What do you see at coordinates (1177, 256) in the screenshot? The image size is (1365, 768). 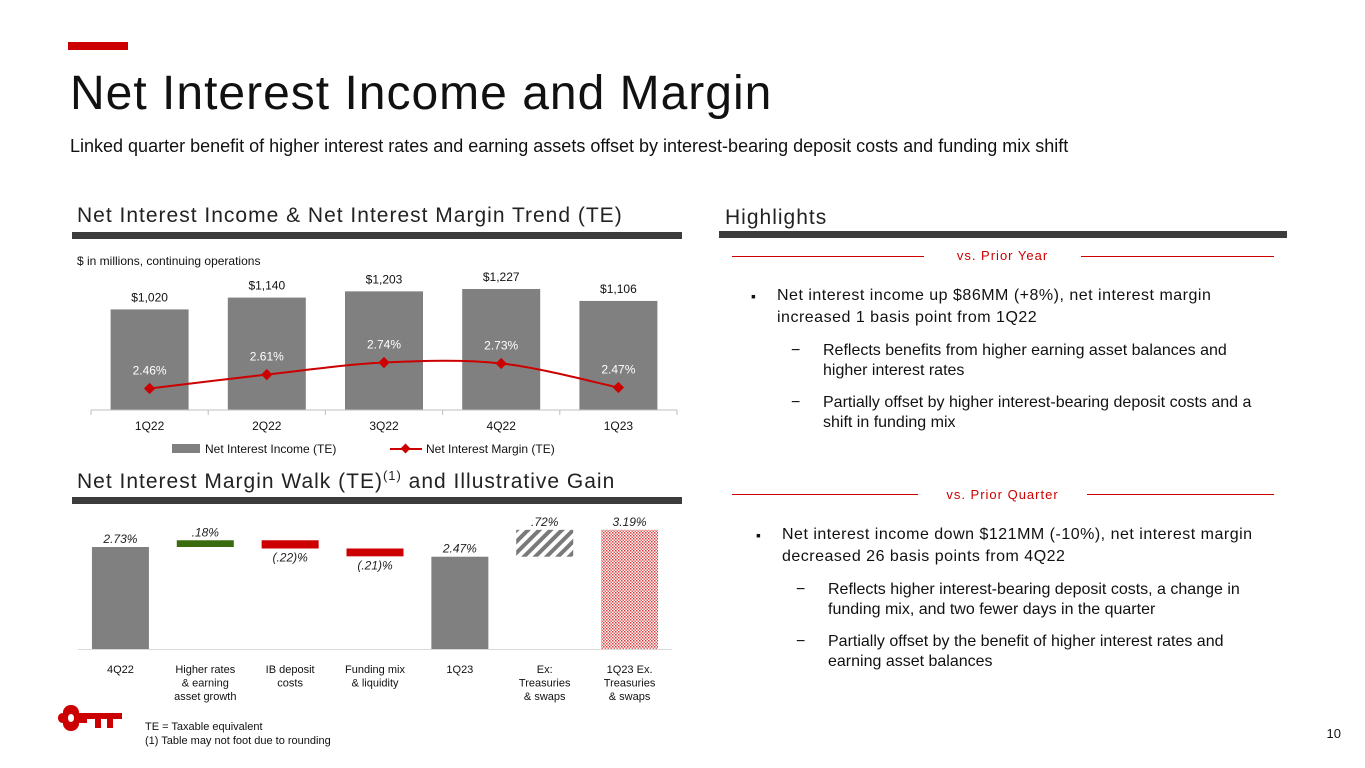 I see `prior-year-line-right` at bounding box center [1177, 256].